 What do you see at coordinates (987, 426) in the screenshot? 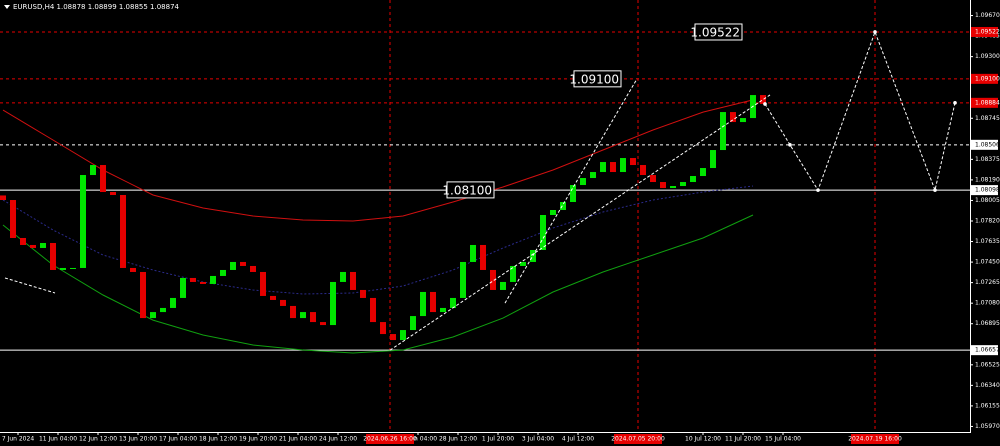
I see `y-tick-label: 1.05970` at bounding box center [987, 426].